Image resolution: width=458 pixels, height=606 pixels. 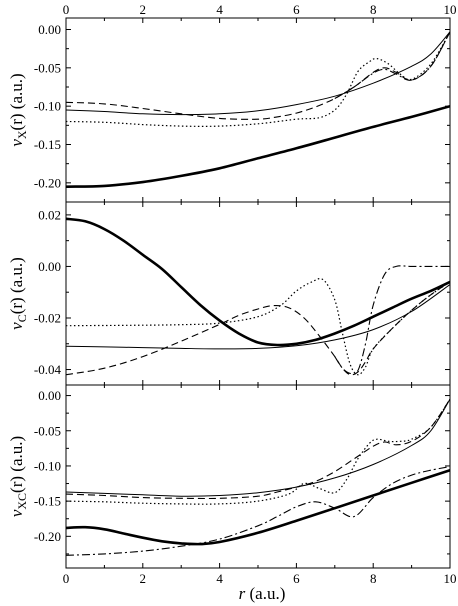 I want to click on x-tick-label: 6, so click(x=296, y=578).